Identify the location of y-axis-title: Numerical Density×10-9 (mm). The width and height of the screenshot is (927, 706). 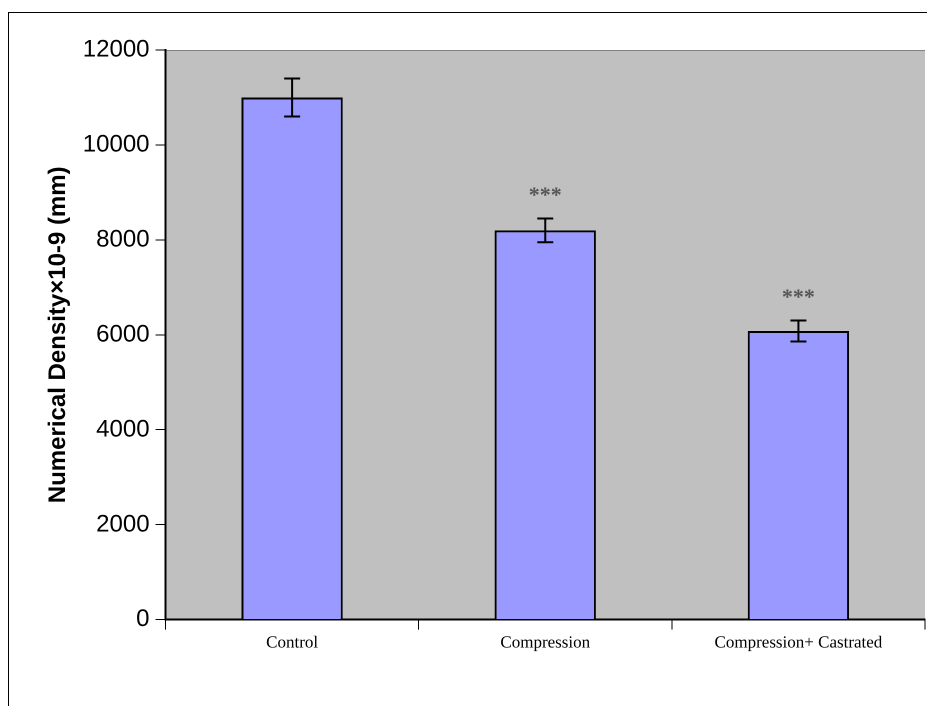
(58, 335).